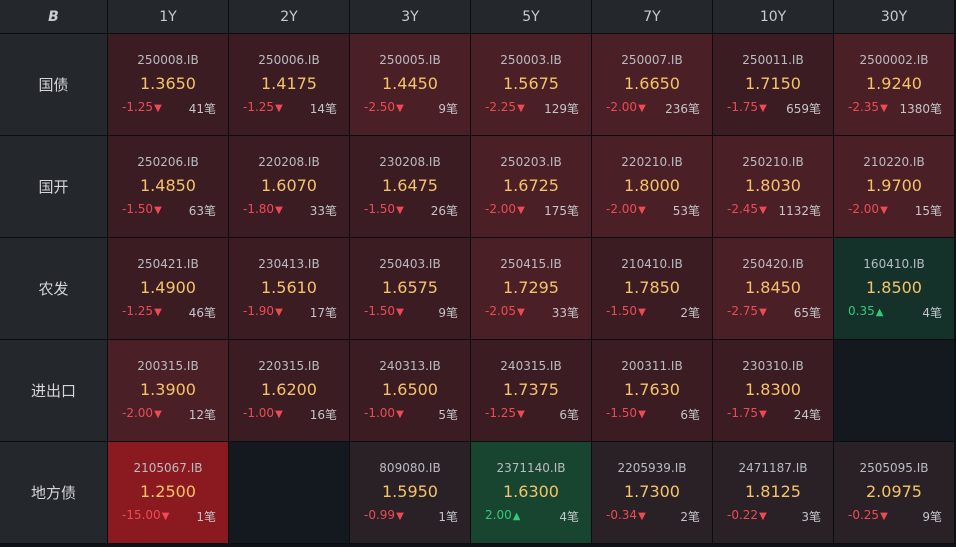 Image resolution: width=956 pixels, height=547 pixels. Describe the element at coordinates (894, 493) in the screenshot. I see `bond-quote-cell: 2505095.IB 2.0975 -0.25▼ 9笔` at that location.